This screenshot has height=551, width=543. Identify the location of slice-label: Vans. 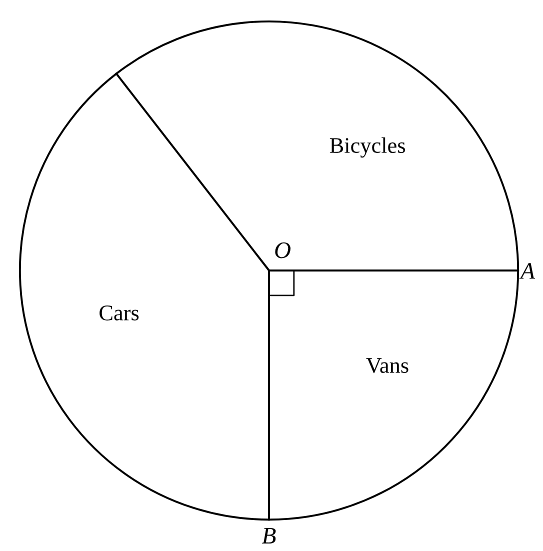
(387, 366).